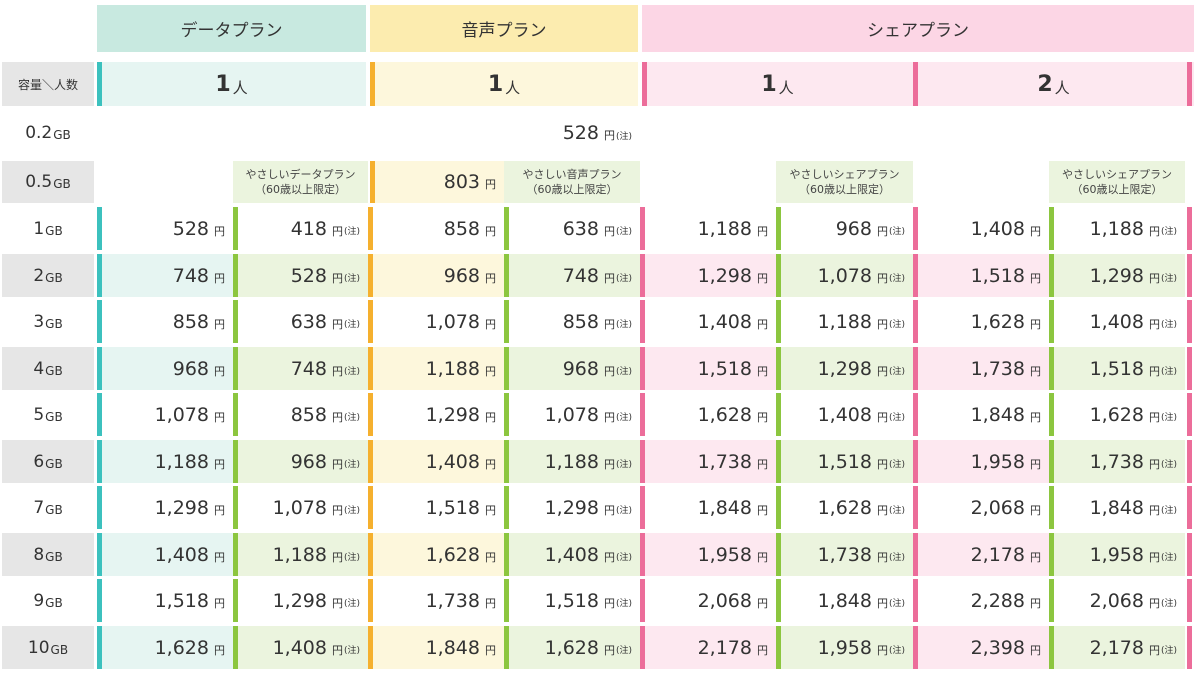 Image resolution: width=1200 pixels, height=674 pixels. Describe the element at coordinates (710, 368) in the screenshot. I see `price-cell: 1,518 円` at that location.